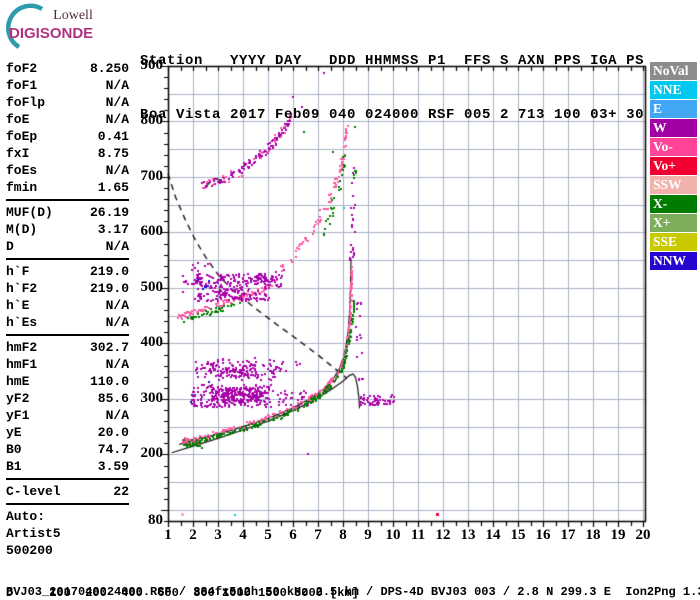 The height and width of the screenshot is (600, 700). Describe the element at coordinates (67, 229) in the screenshot. I see `param-row: M(D) 3.17` at that location.